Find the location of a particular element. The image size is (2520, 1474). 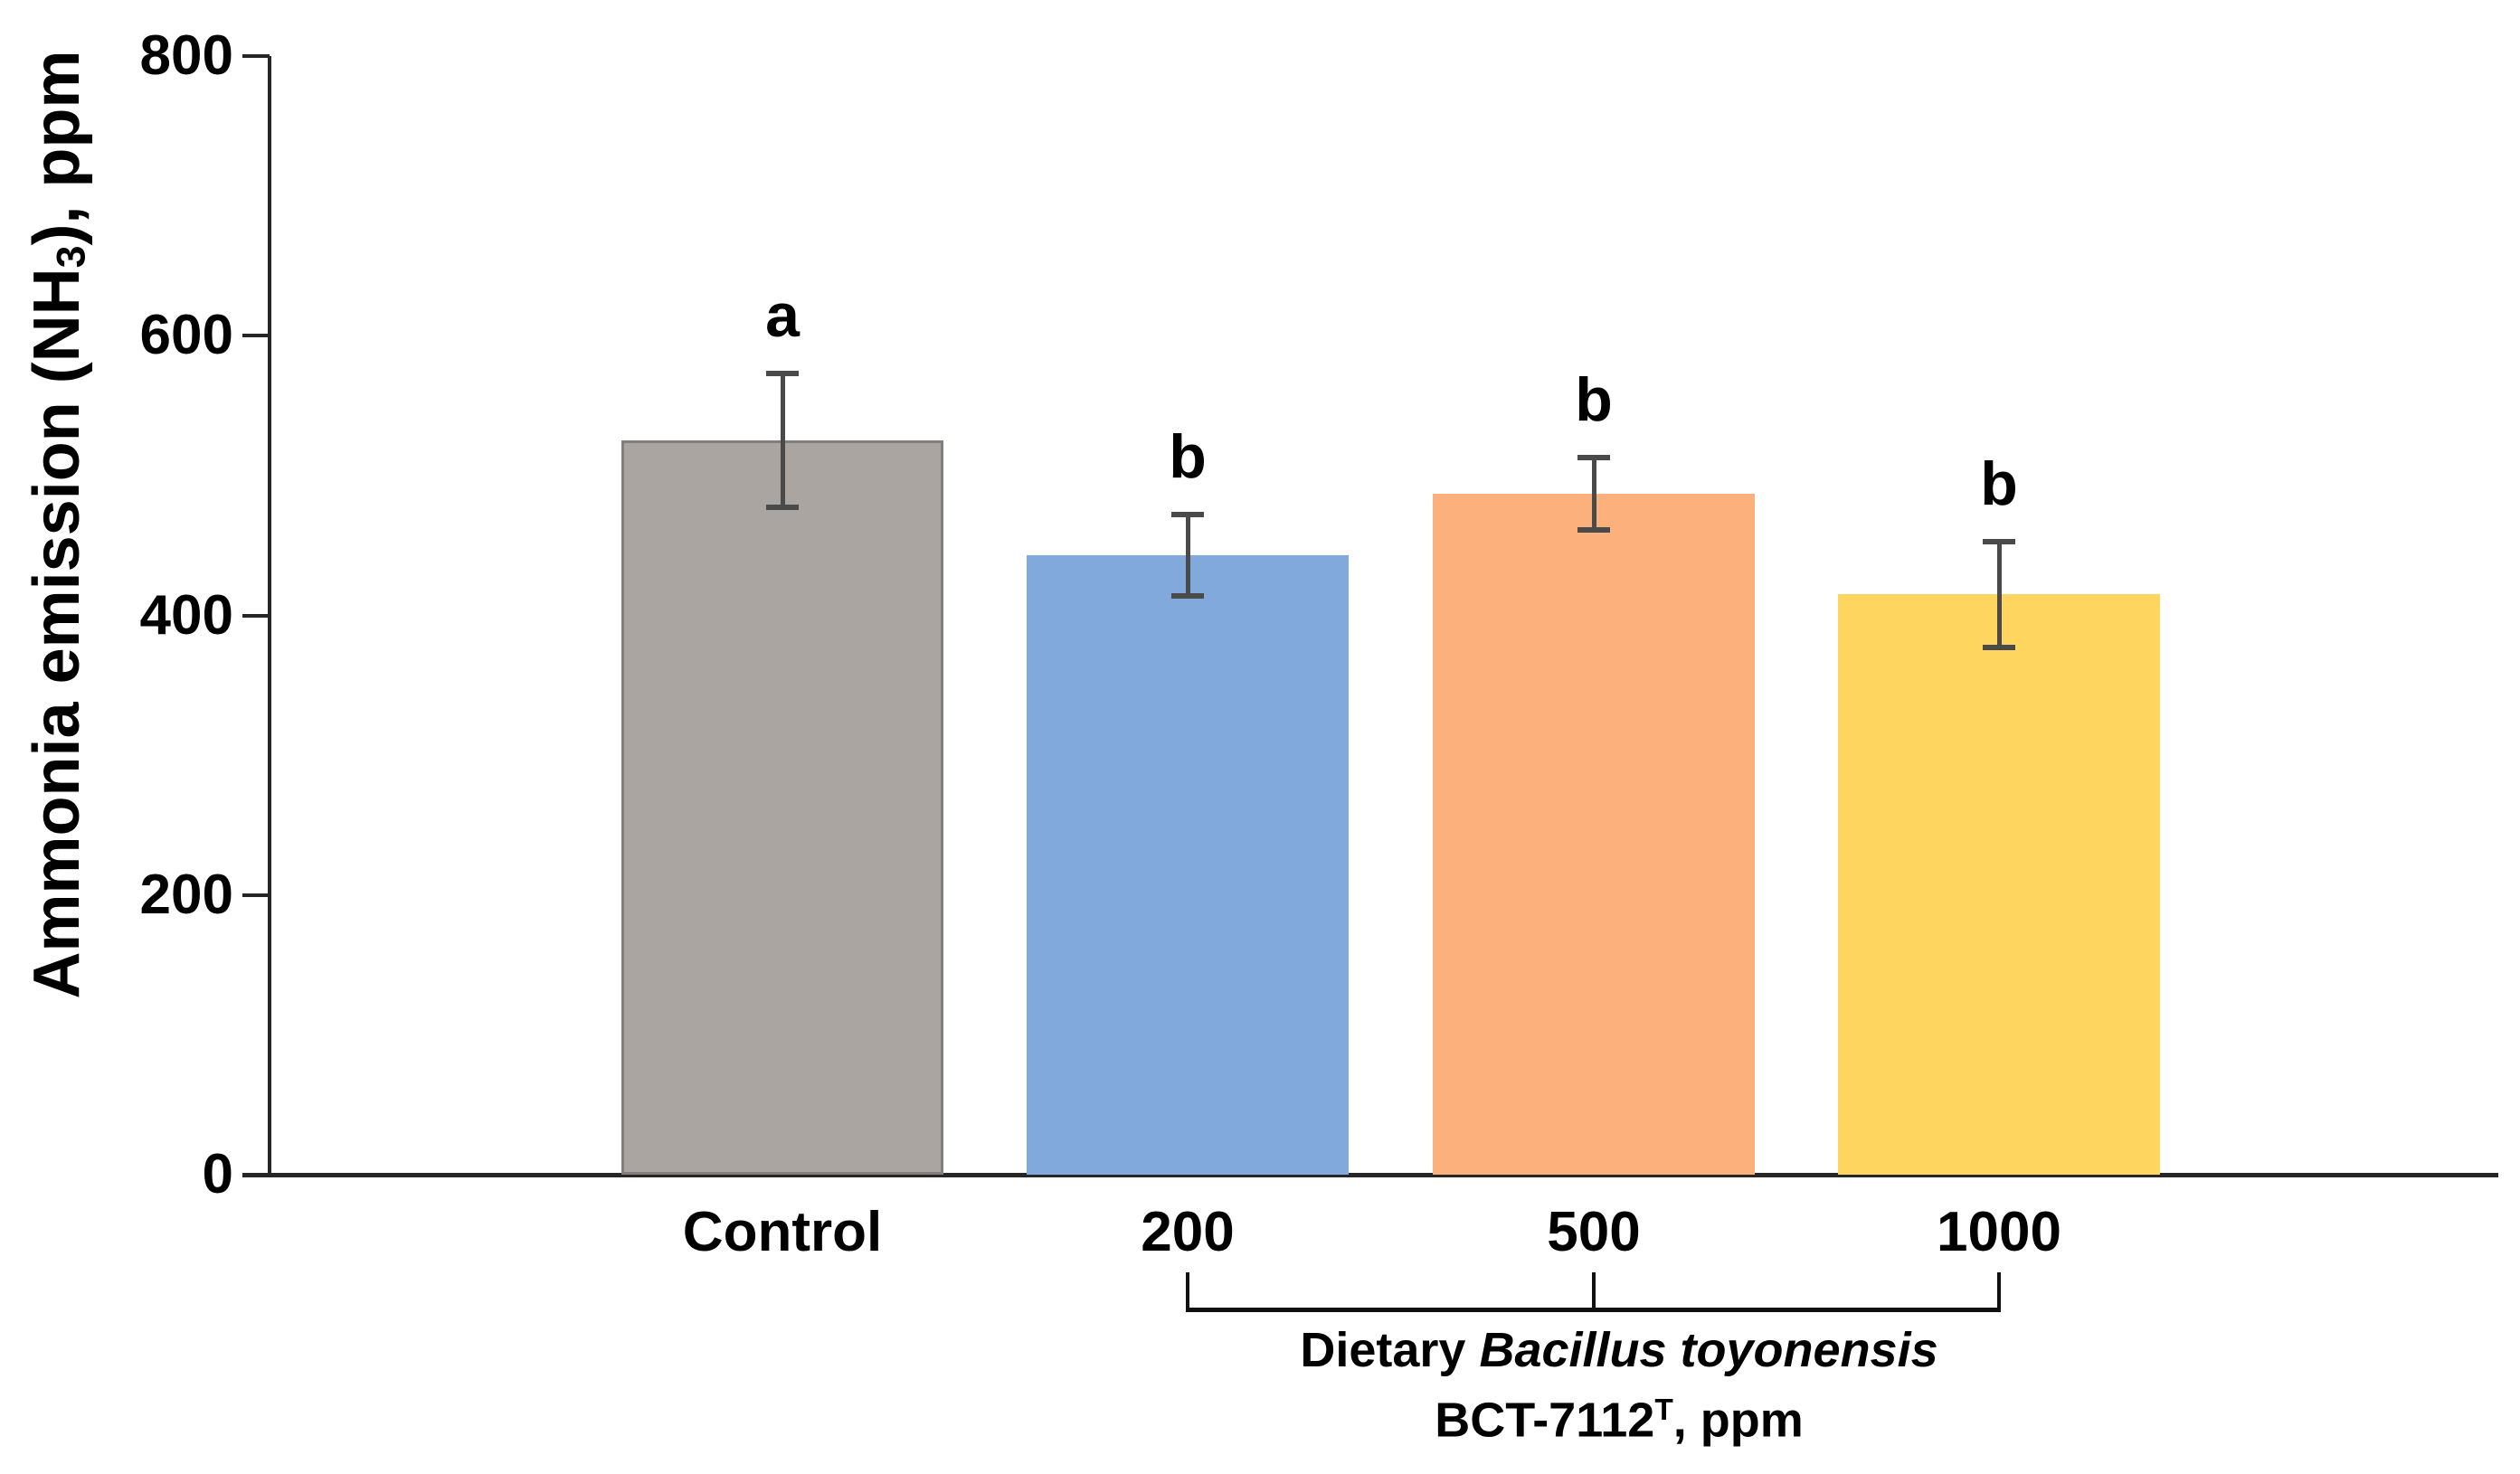

bracket-horizontal-line is located at coordinates (1593, 1310).